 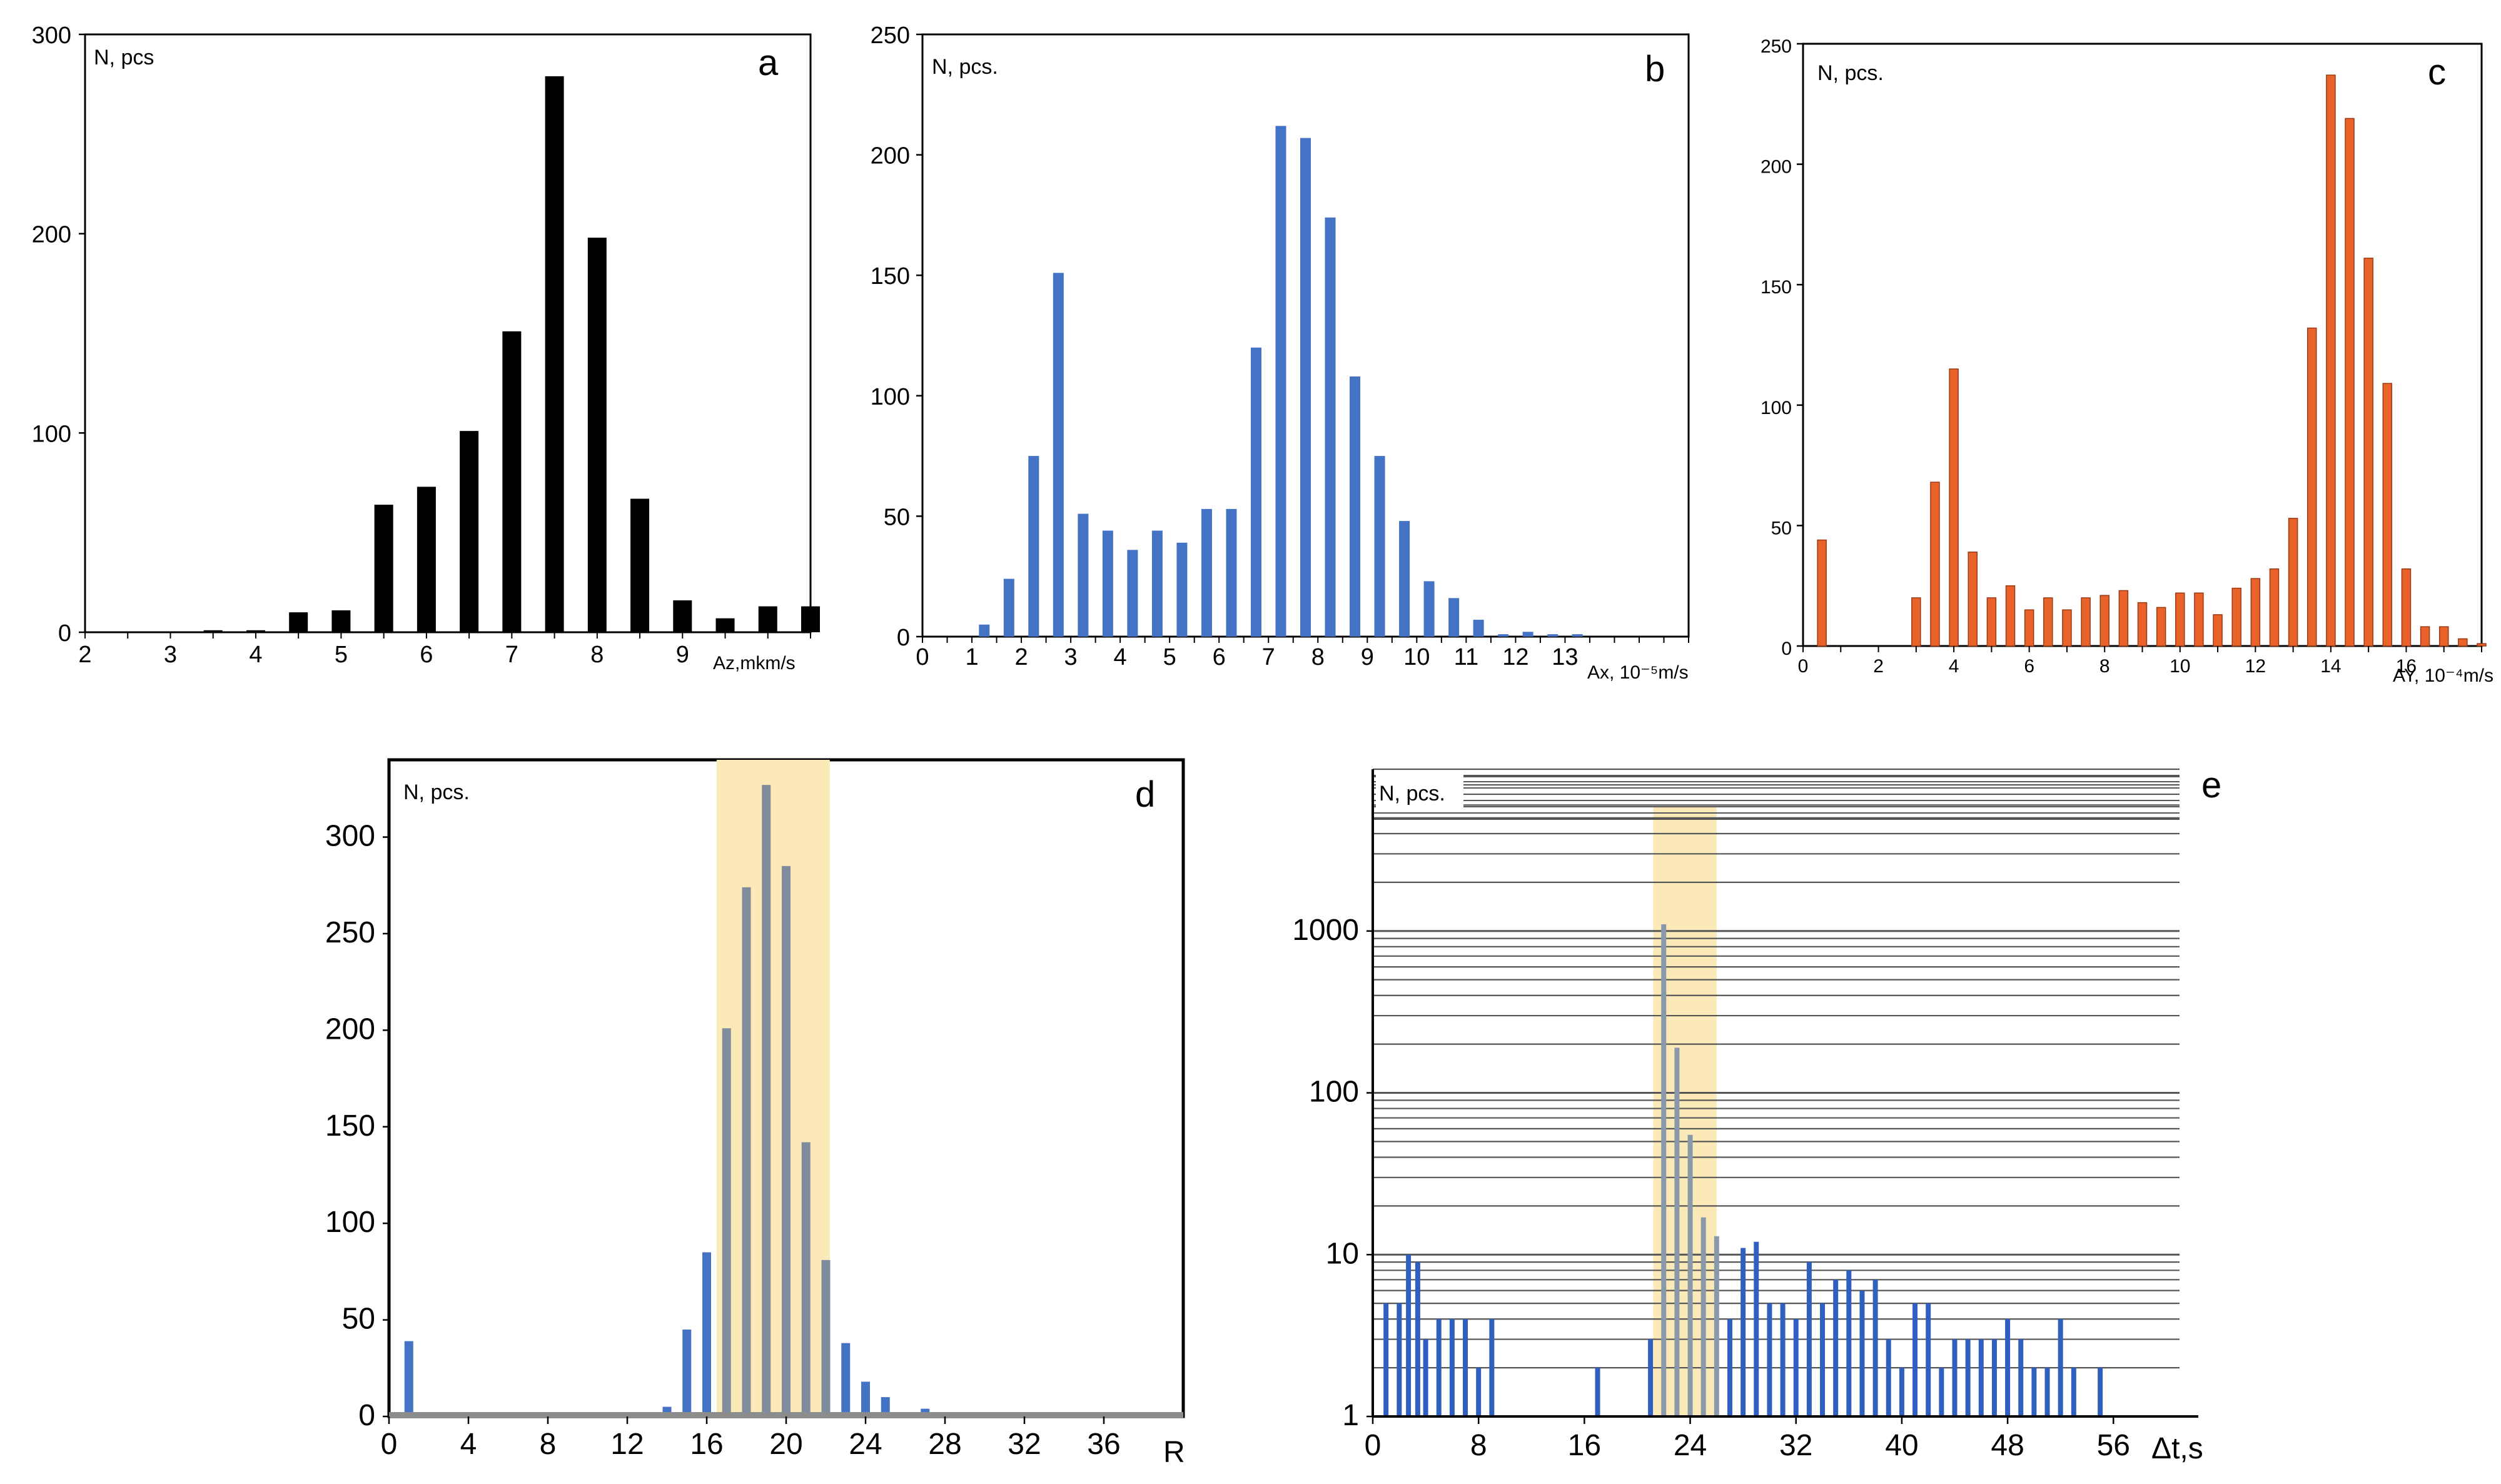 I want to click on panel-d-x-tick-label: 16, so click(x=706, y=1445).